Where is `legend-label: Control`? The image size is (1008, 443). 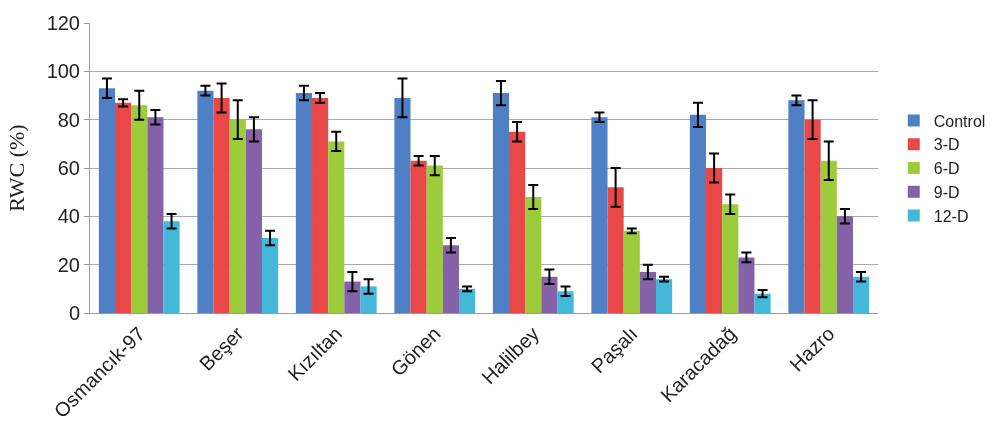
legend-label: Control is located at coordinates (959, 121).